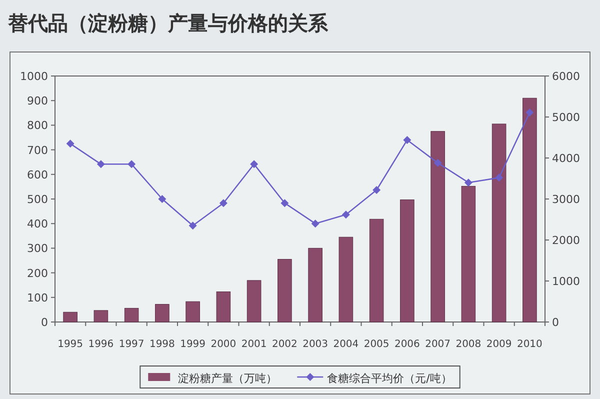 The height and width of the screenshot is (399, 600). I want to click on x-tick-label: 2009, so click(499, 344).